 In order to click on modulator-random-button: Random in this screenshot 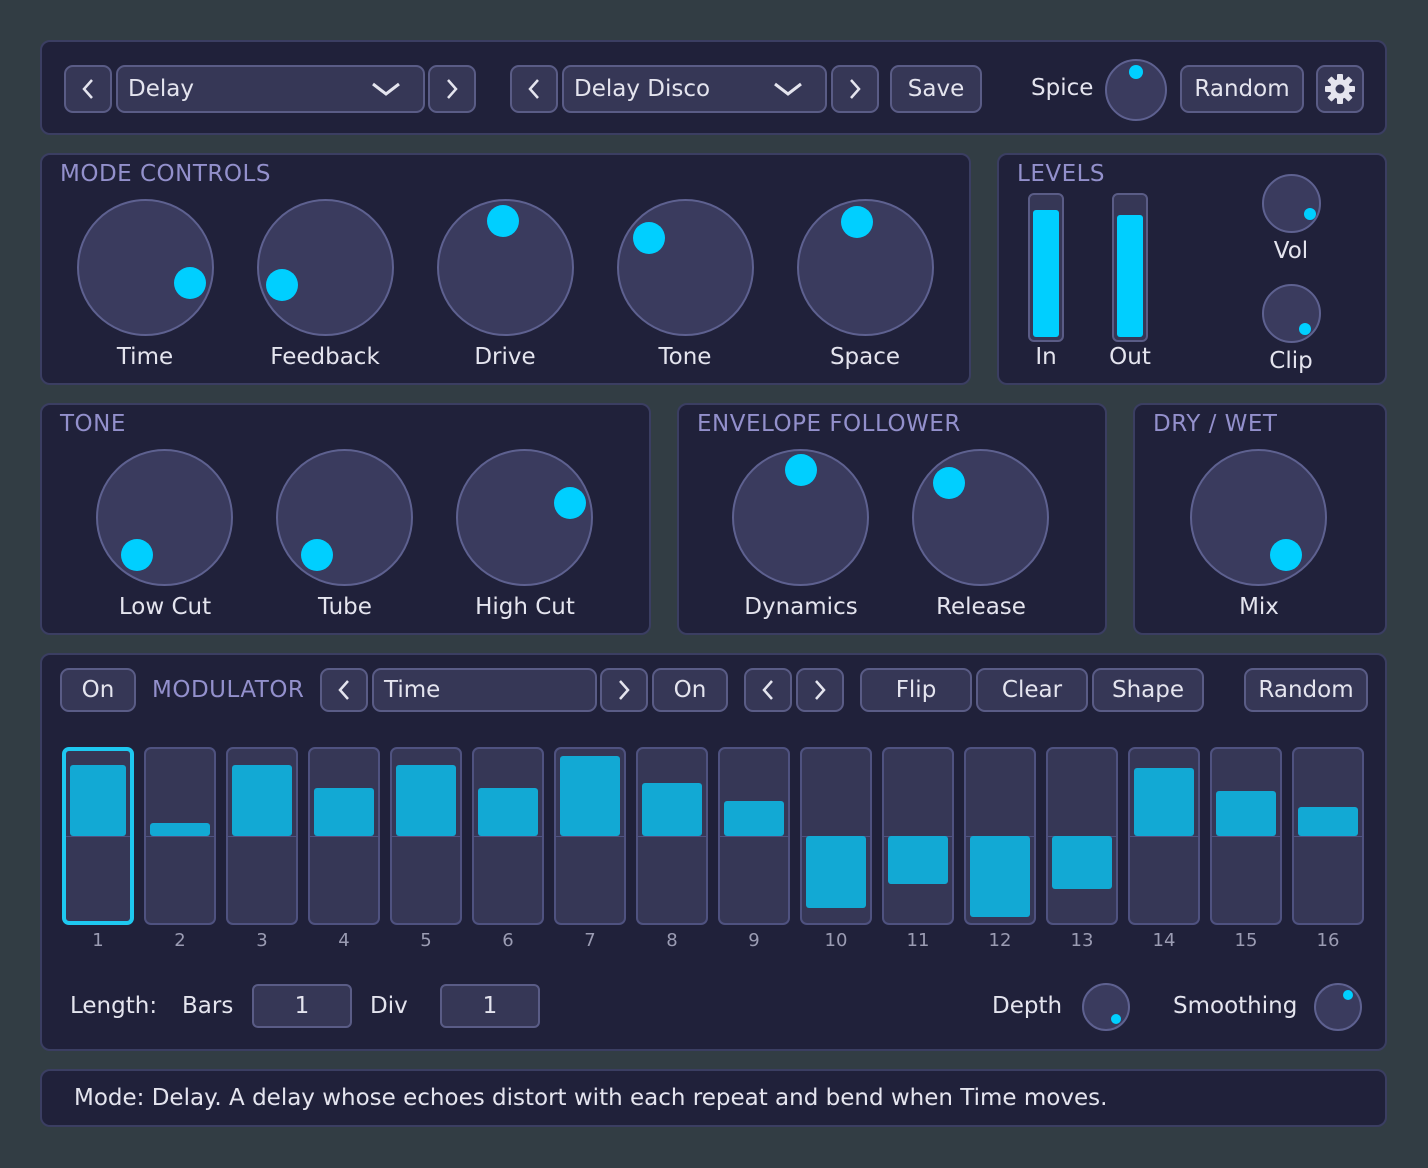, I will do `click(1306, 690)`.